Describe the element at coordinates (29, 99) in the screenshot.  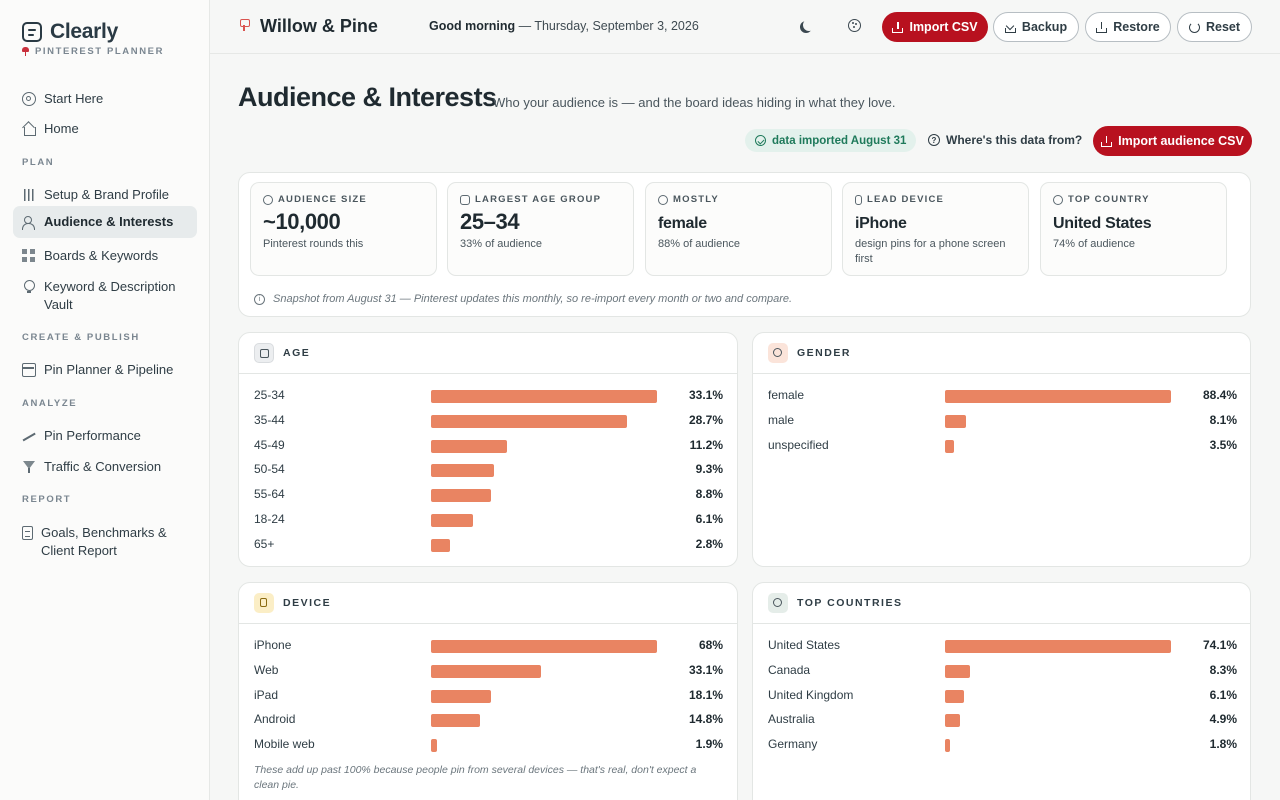
I see `target-icon` at that location.